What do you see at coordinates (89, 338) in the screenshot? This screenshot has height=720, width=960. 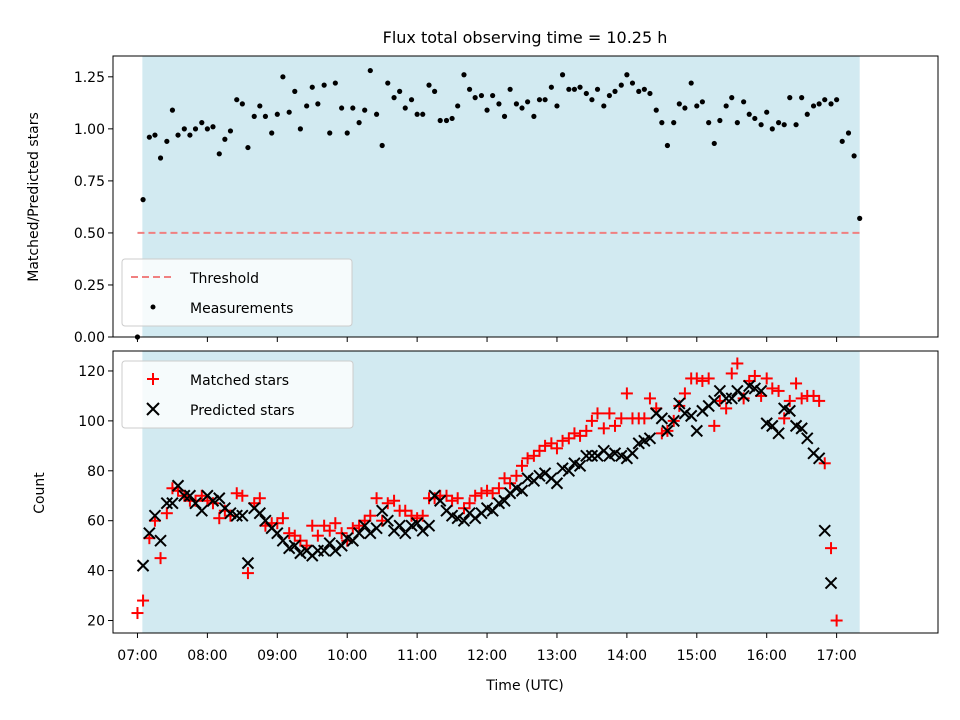 I see `top-y-tick-label: 0.00` at bounding box center [89, 338].